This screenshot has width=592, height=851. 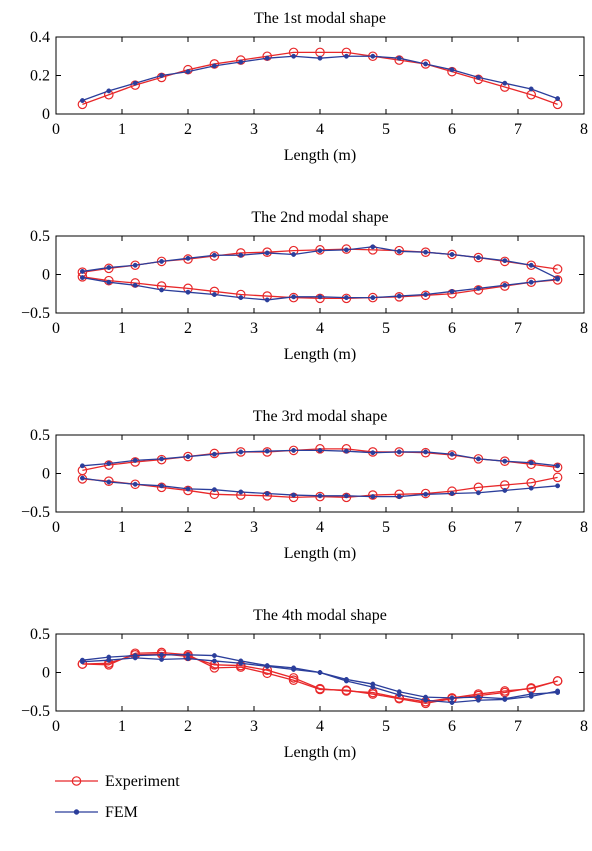 What do you see at coordinates (117, 781) in the screenshot?
I see `legend-item-experiment: Experiment` at bounding box center [117, 781].